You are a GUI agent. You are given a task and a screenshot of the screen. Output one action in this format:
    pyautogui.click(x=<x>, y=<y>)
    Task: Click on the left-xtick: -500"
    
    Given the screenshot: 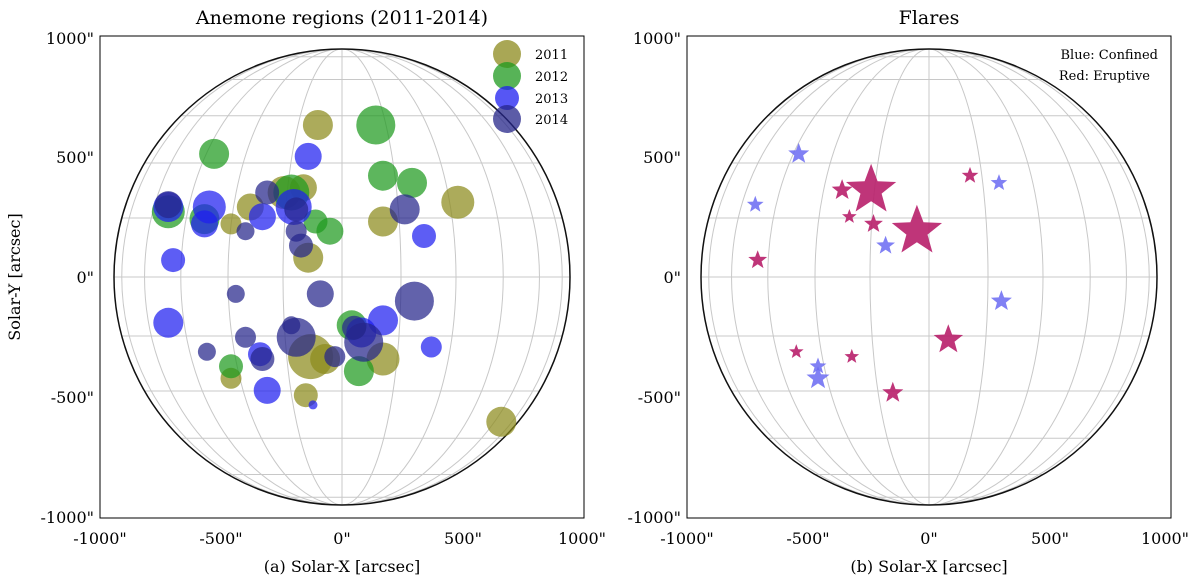 What is the action you would take?
    pyautogui.click(x=220, y=538)
    